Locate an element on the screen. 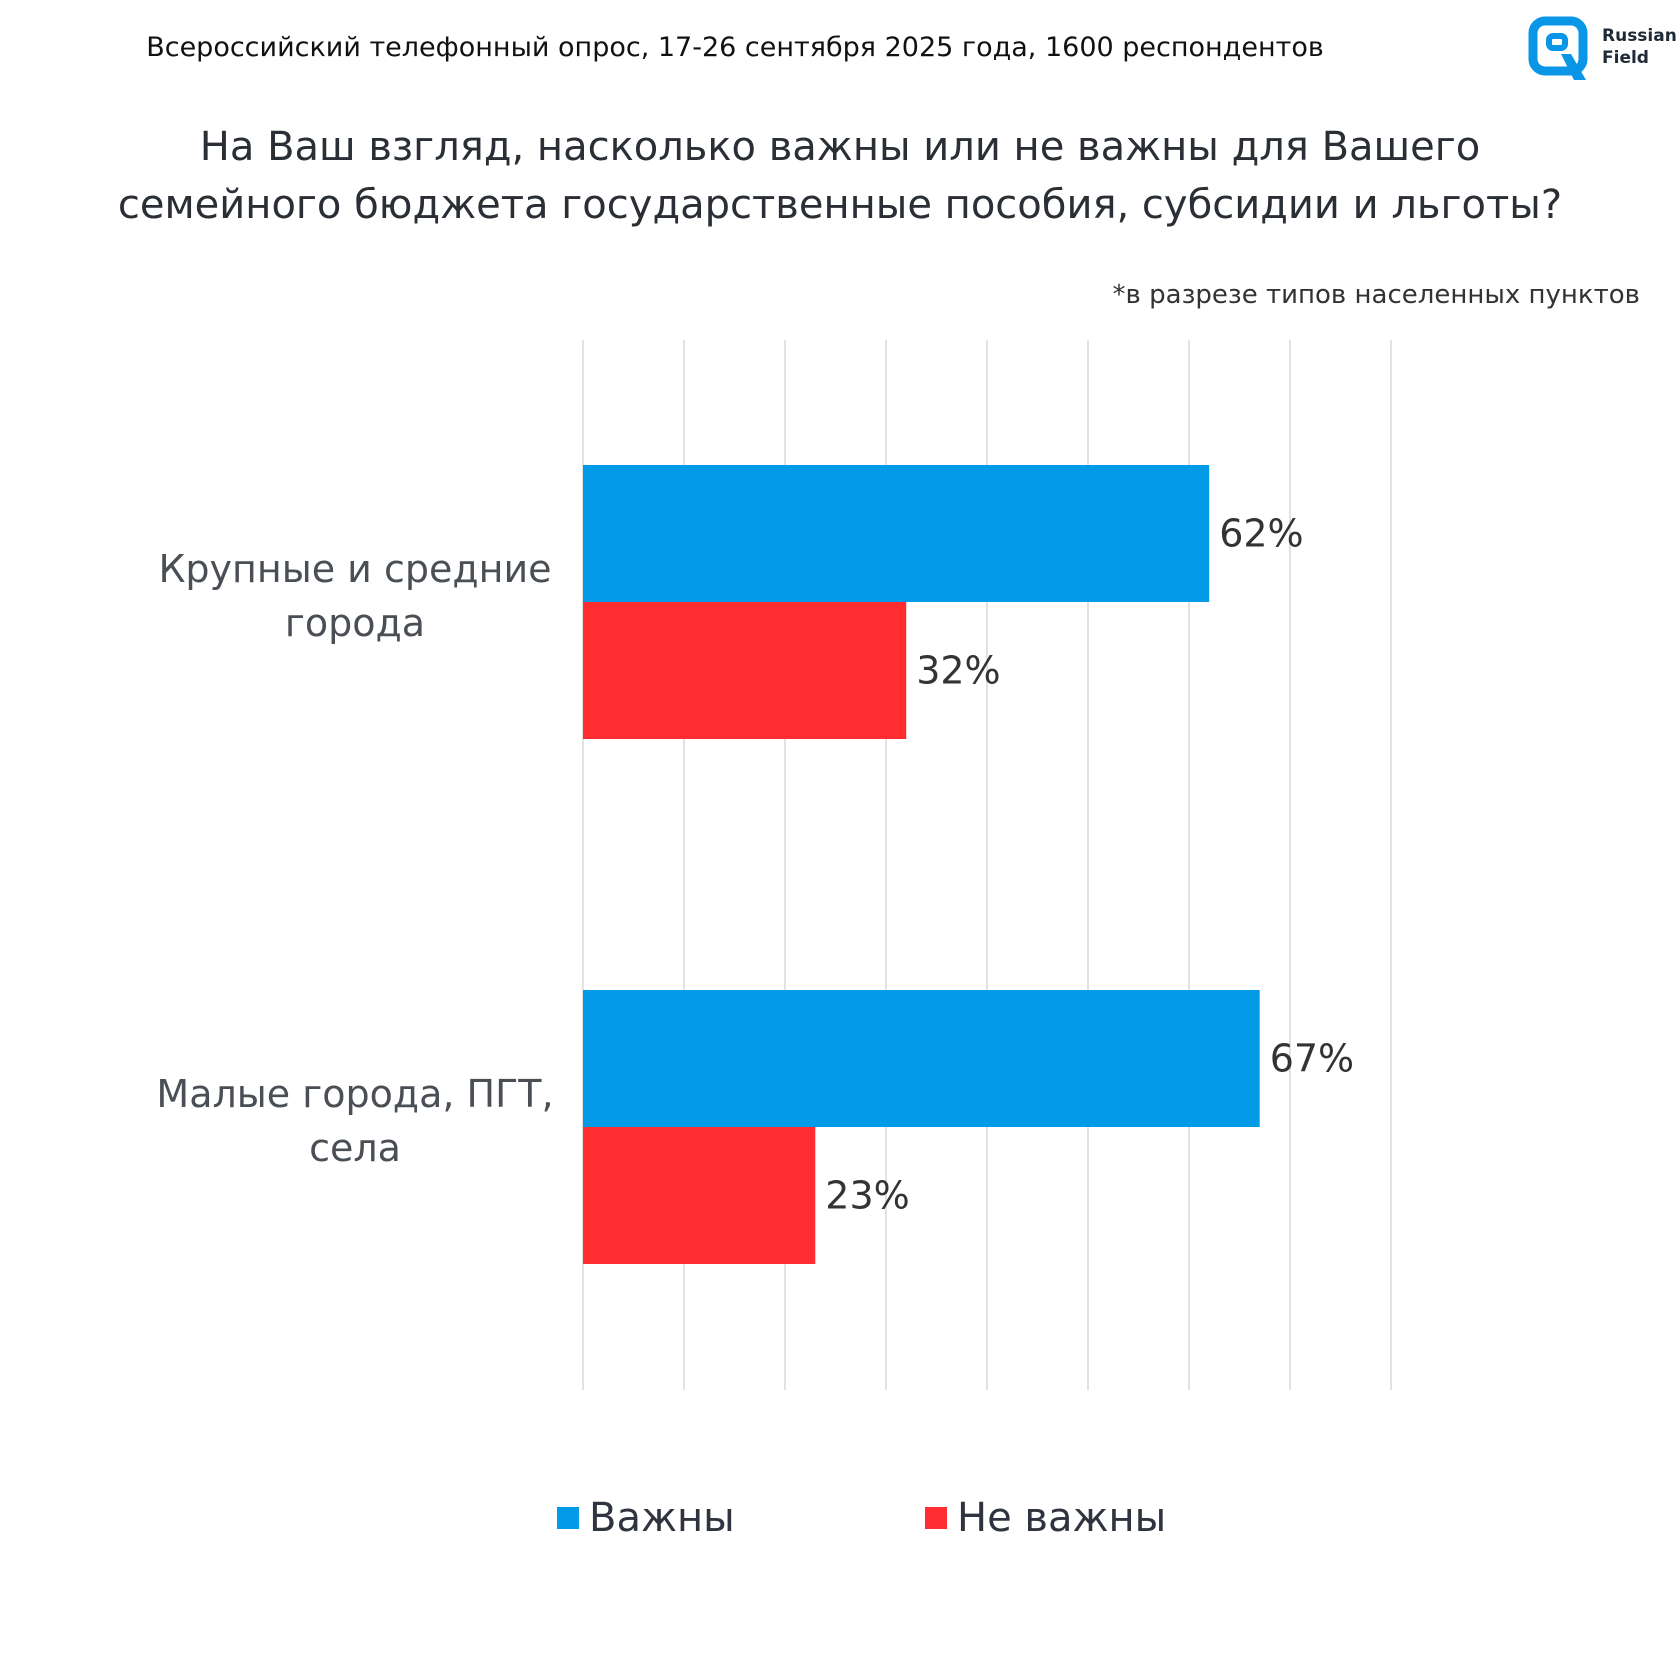 The height and width of the screenshot is (1680, 1680). legend-item-not-important: Не важны is located at coordinates (1045, 1518).